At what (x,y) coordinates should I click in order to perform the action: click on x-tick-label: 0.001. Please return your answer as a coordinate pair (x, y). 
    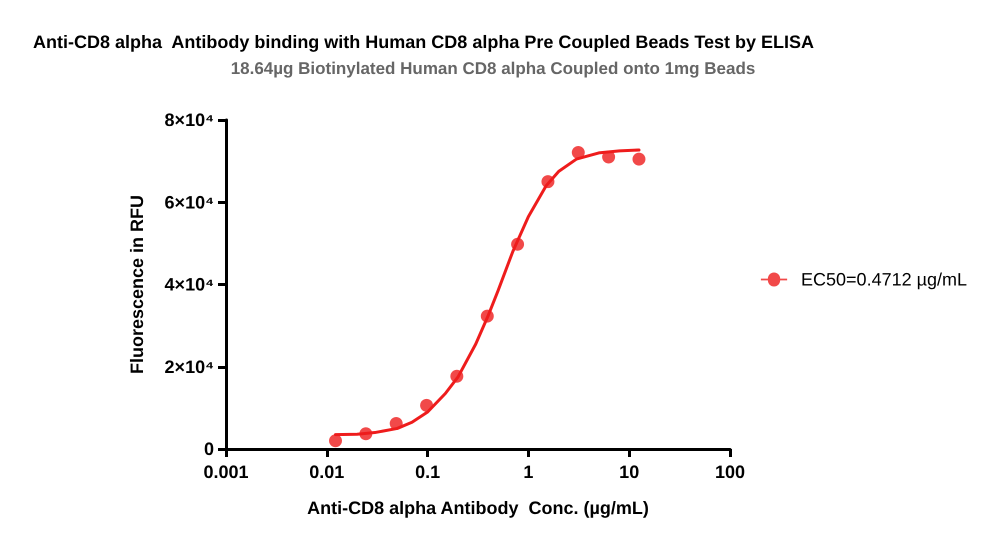
    Looking at the image, I should click on (226, 472).